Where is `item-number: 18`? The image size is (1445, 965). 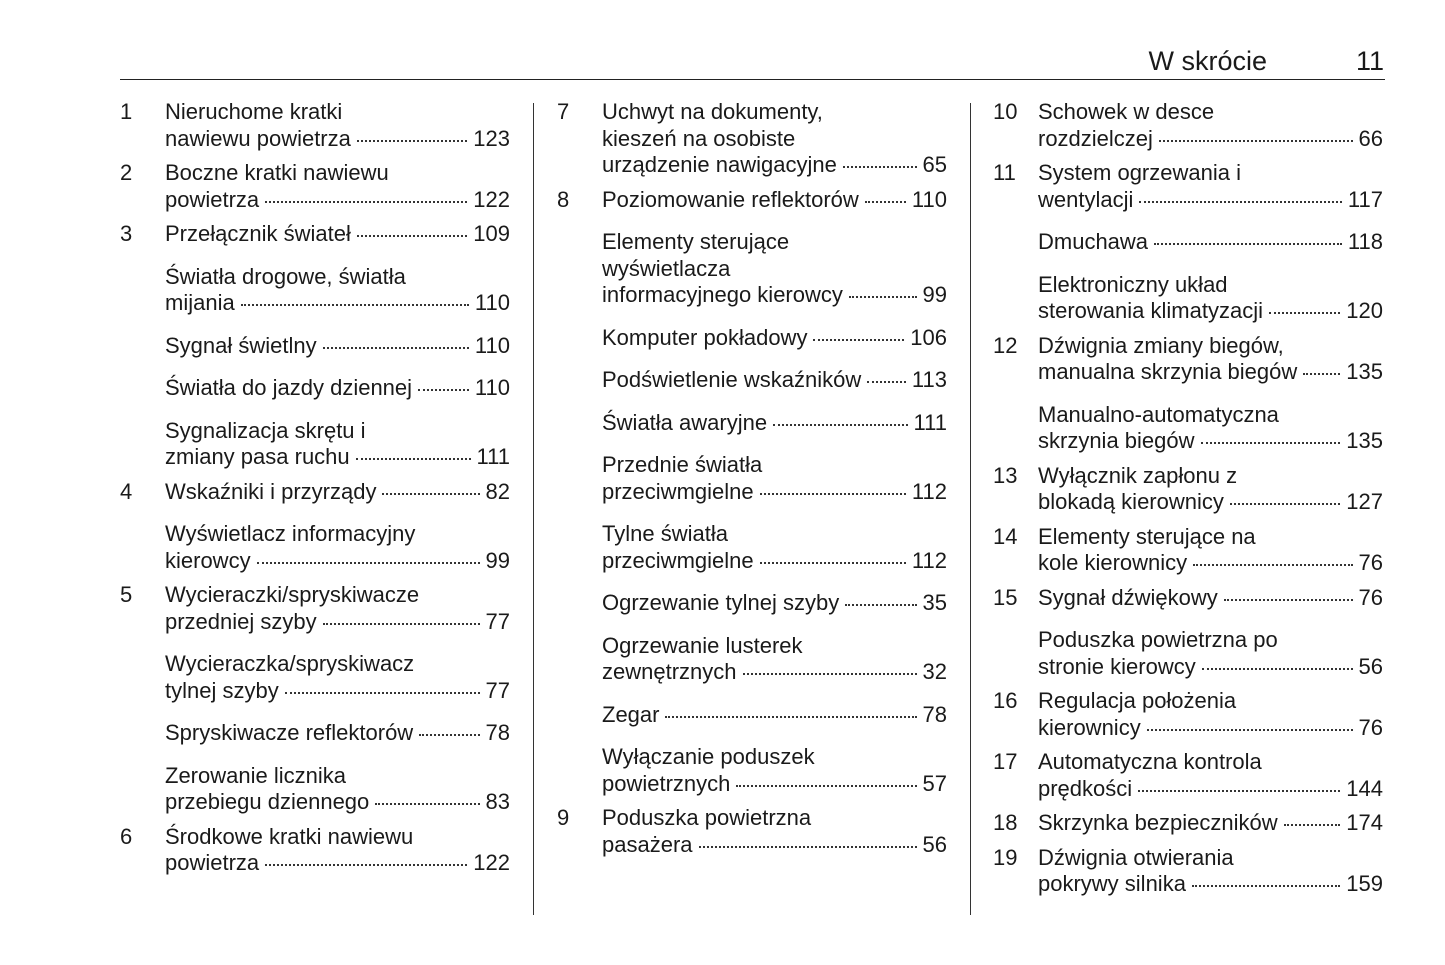
item-number: 18 is located at coordinates (1005, 822).